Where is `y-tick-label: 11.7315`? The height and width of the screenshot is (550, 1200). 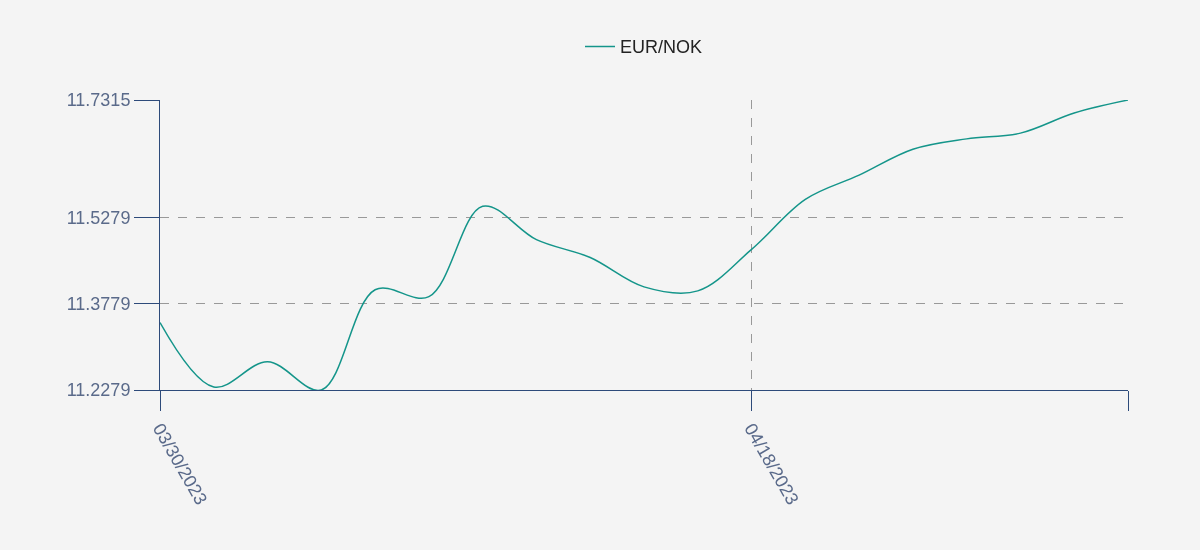
y-tick-label: 11.7315 is located at coordinates (98, 100).